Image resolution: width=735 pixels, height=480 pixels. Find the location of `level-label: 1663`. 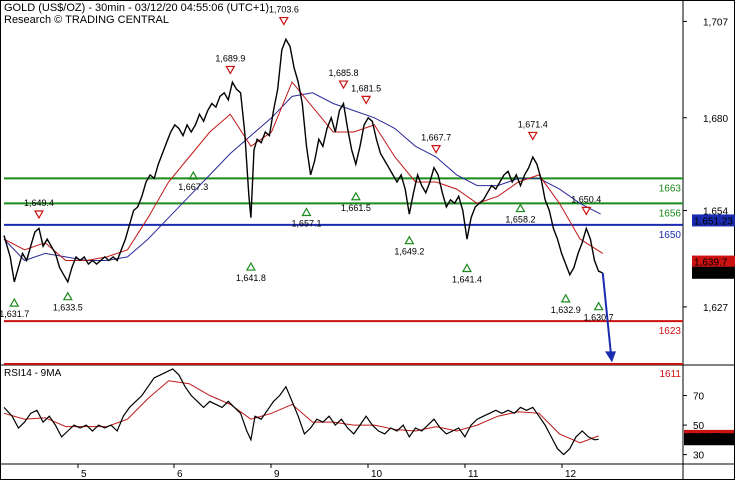

level-label: 1663 is located at coordinates (670, 188).